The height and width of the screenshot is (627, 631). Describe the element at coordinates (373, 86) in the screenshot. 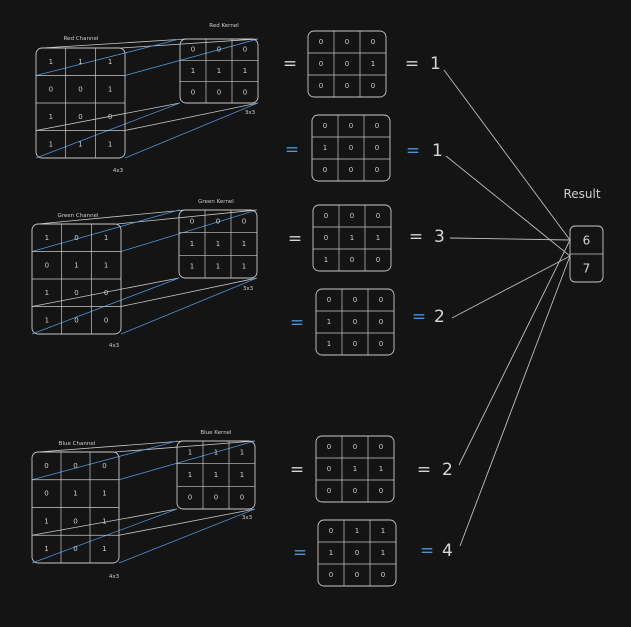

I see `red-product-0-grid-cell: 0` at that location.